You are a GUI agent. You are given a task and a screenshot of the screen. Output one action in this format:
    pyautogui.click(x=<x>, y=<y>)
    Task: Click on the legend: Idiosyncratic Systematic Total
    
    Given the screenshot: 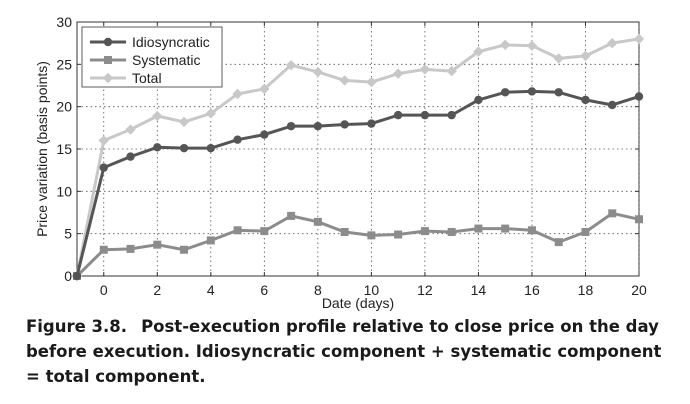 What is the action you would take?
    pyautogui.click(x=152, y=57)
    